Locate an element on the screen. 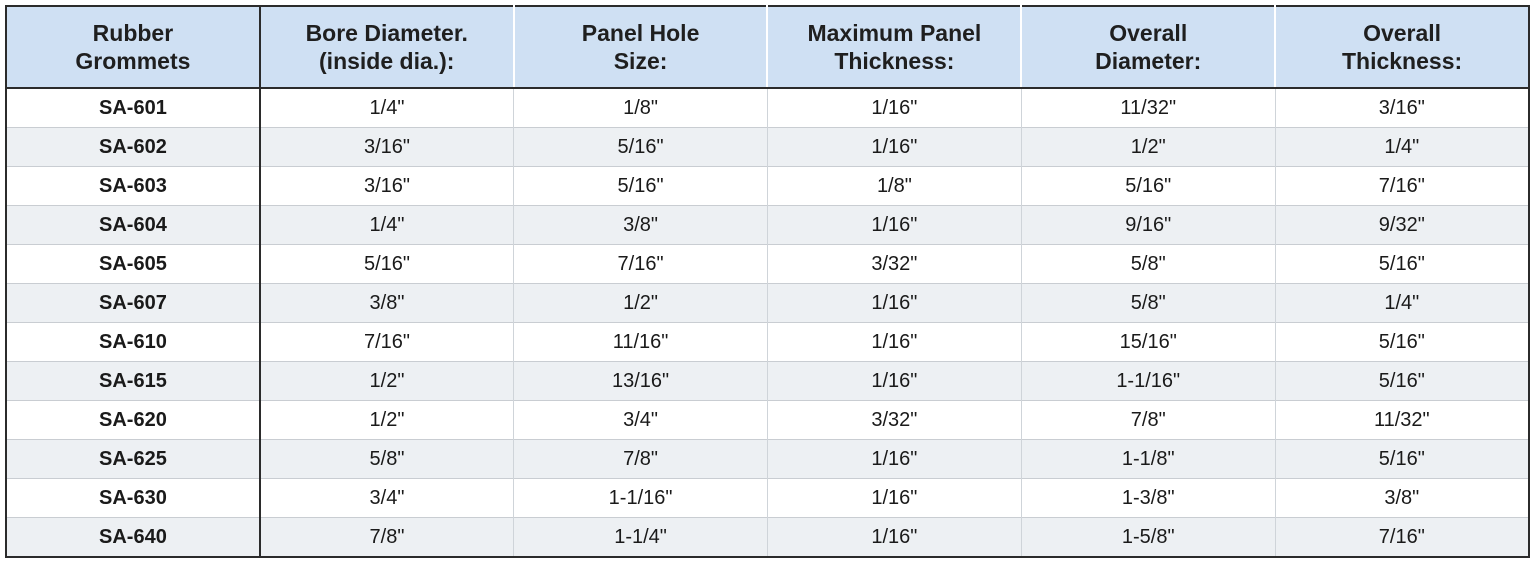 This screenshot has width=1536, height=572. table-row: SA-625 5/8" 7/8" 1/16" 1-1/8" 5/16" is located at coordinates (767, 459).